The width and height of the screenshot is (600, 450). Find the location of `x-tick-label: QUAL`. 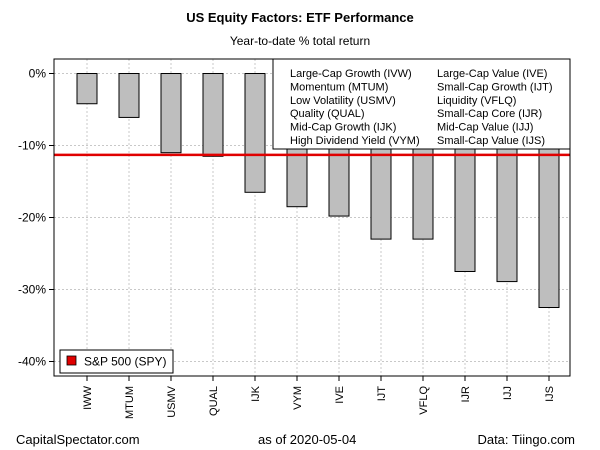

x-tick-label: QUAL is located at coordinates (214, 401).